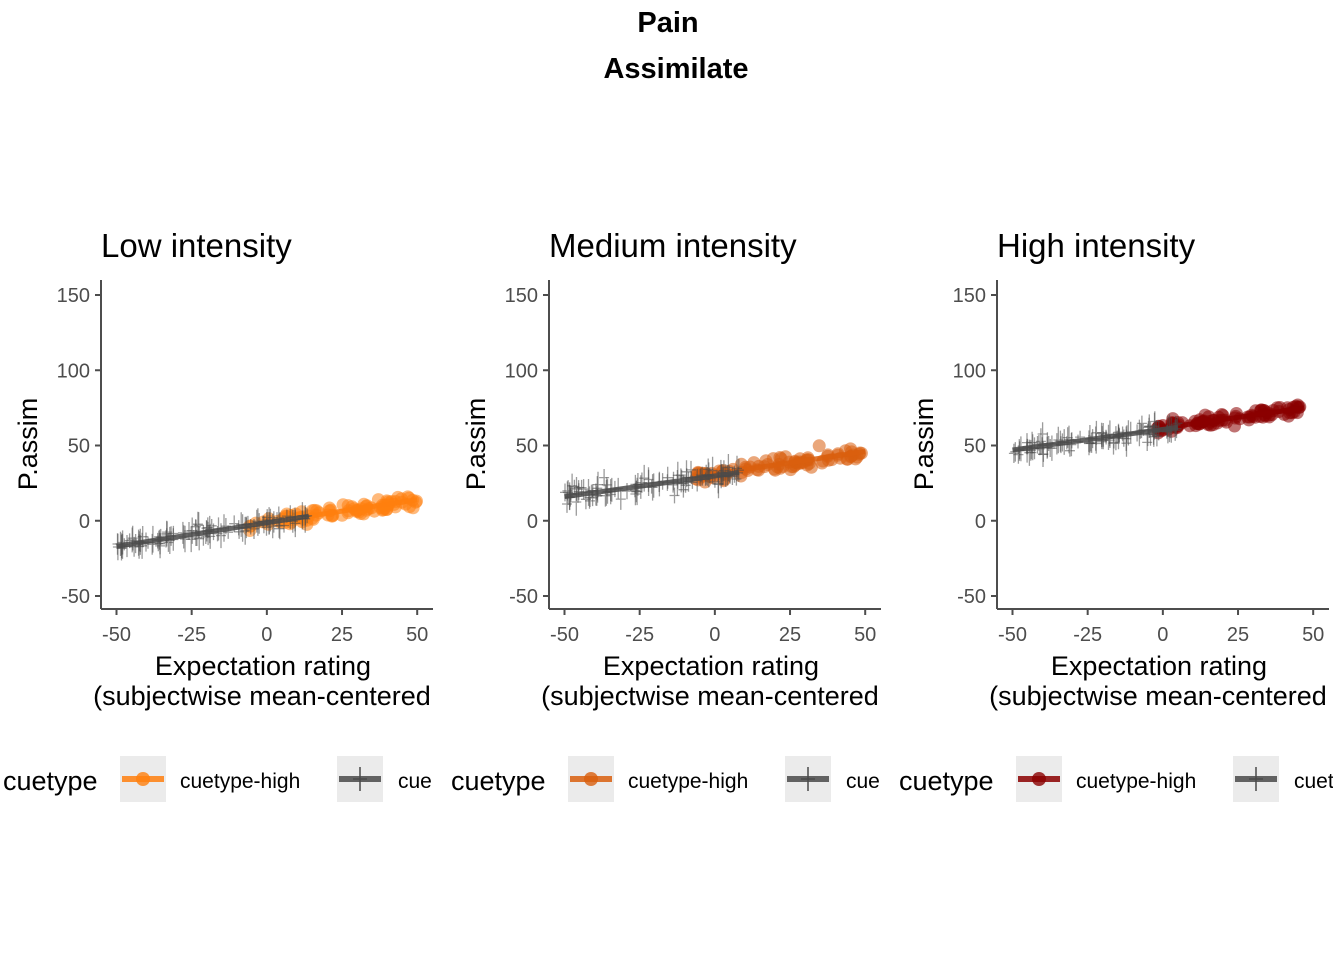 The image size is (1344, 960). I want to click on legend: cuetype cuetype-high cuety, so click(1121, 779).